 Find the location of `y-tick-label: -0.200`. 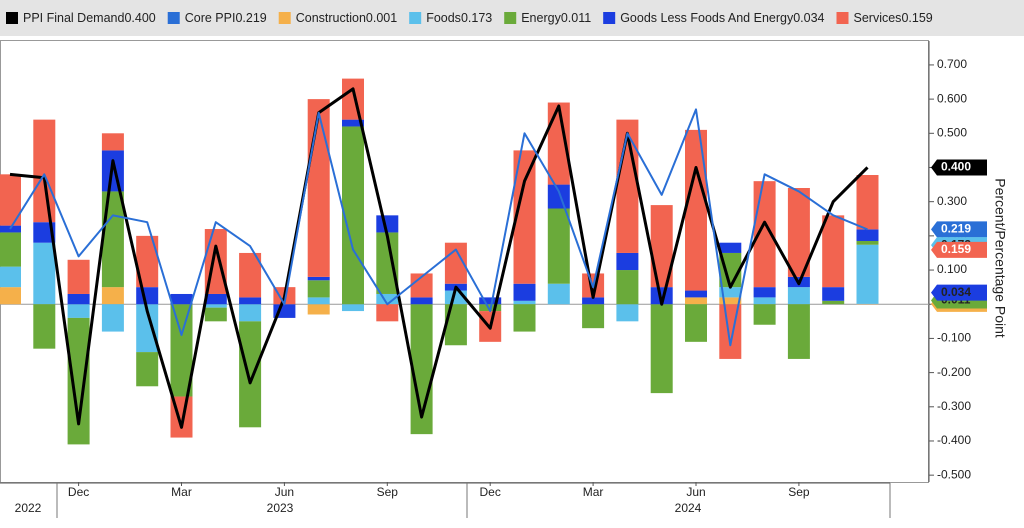

y-tick-label: -0.200 is located at coordinates (954, 372).